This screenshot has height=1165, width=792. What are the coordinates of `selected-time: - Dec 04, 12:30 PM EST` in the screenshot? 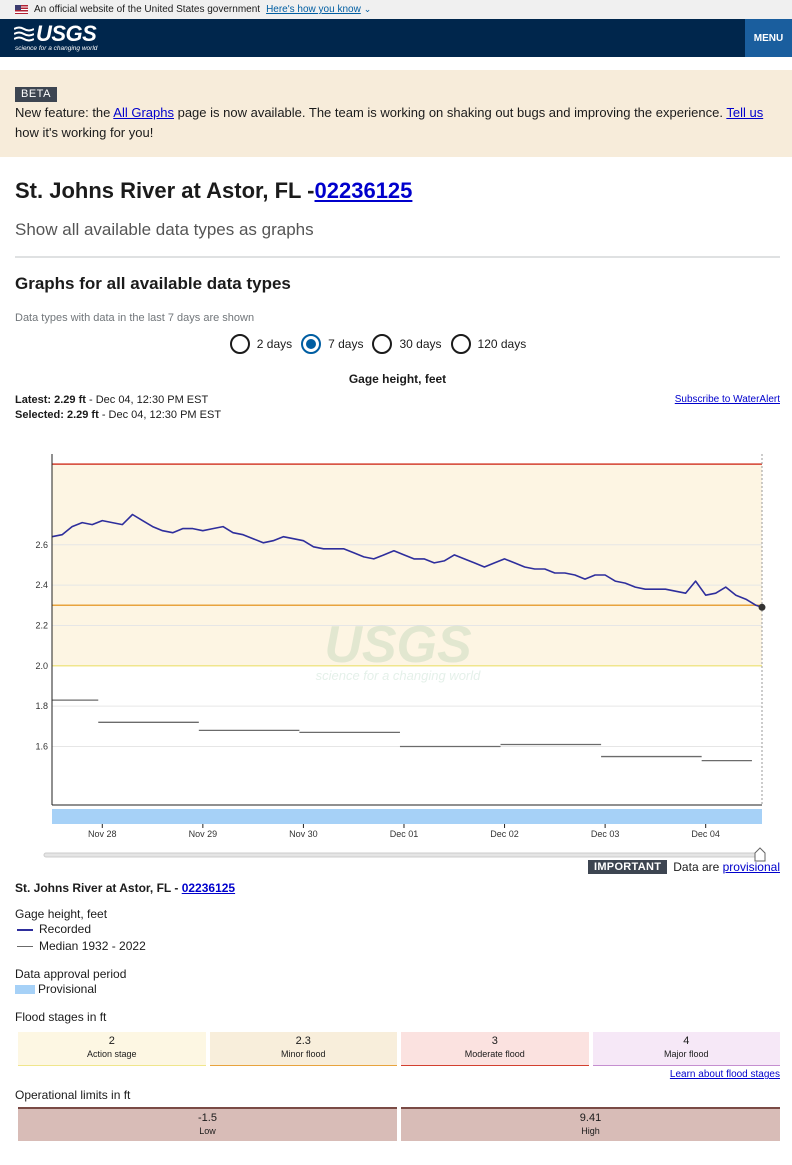 It's located at (160, 415).